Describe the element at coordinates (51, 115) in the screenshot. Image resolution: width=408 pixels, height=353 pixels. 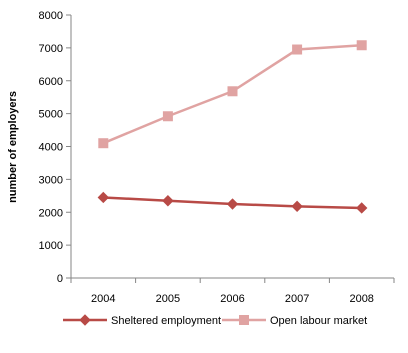
I see `y-tick-label: 5000` at that location.